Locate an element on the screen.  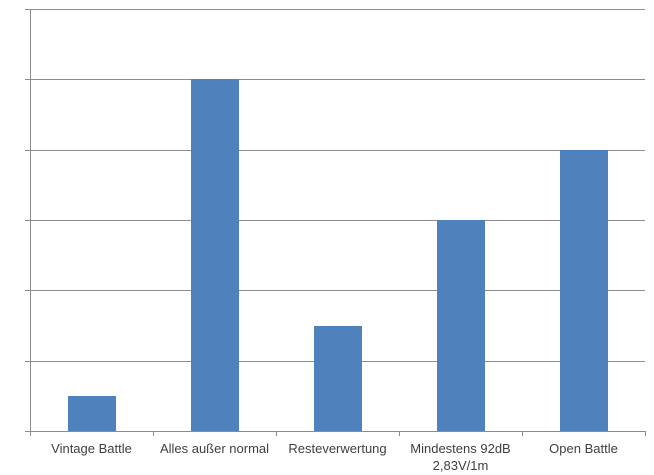
x-axis-label: Mindestens 92dB 2,83V/1m is located at coordinates (460, 457).